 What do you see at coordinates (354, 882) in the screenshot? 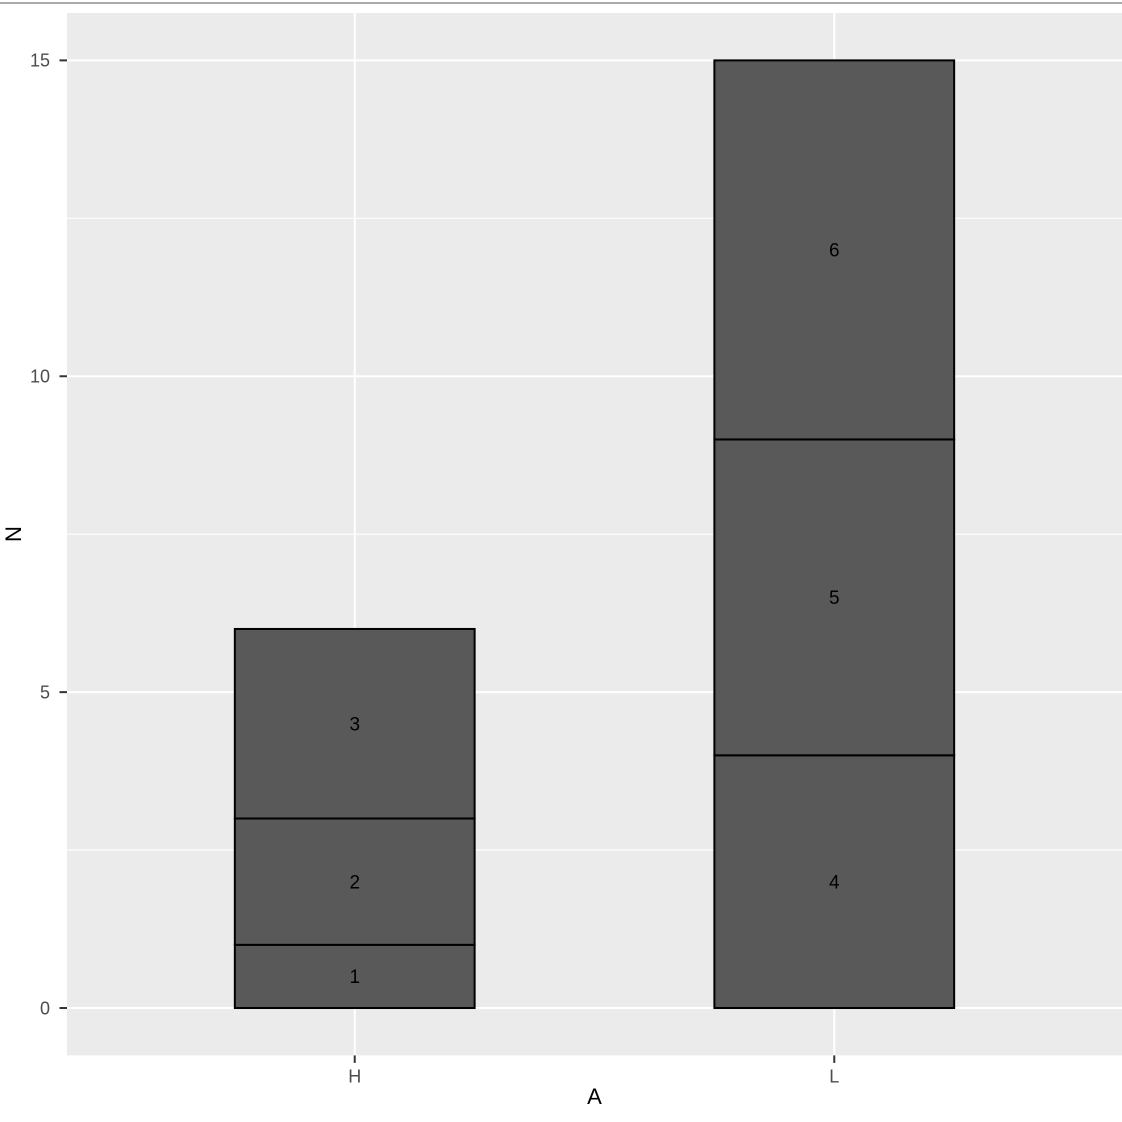
I see `bar-segment-label: 2` at bounding box center [354, 882].